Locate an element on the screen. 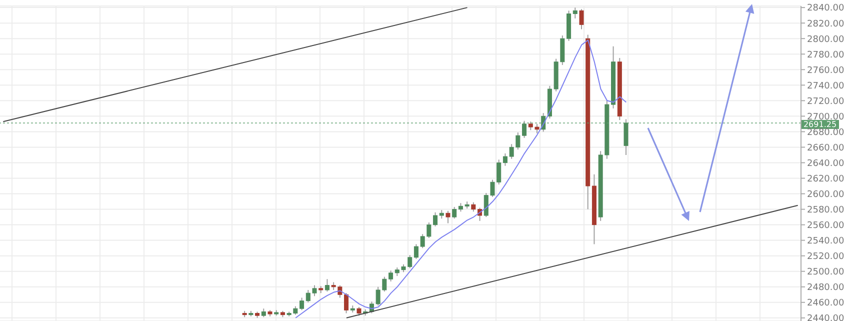 This screenshot has width=845, height=321. y-tick-label: 2780.00 is located at coordinates (825, 55).